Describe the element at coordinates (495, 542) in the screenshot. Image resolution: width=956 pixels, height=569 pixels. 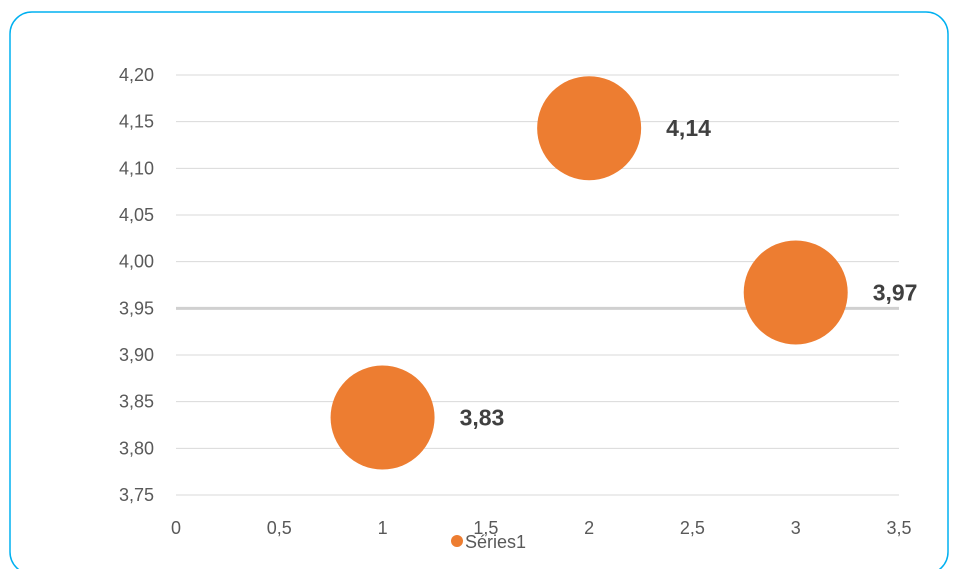
I see `legend-label: Séries1` at that location.